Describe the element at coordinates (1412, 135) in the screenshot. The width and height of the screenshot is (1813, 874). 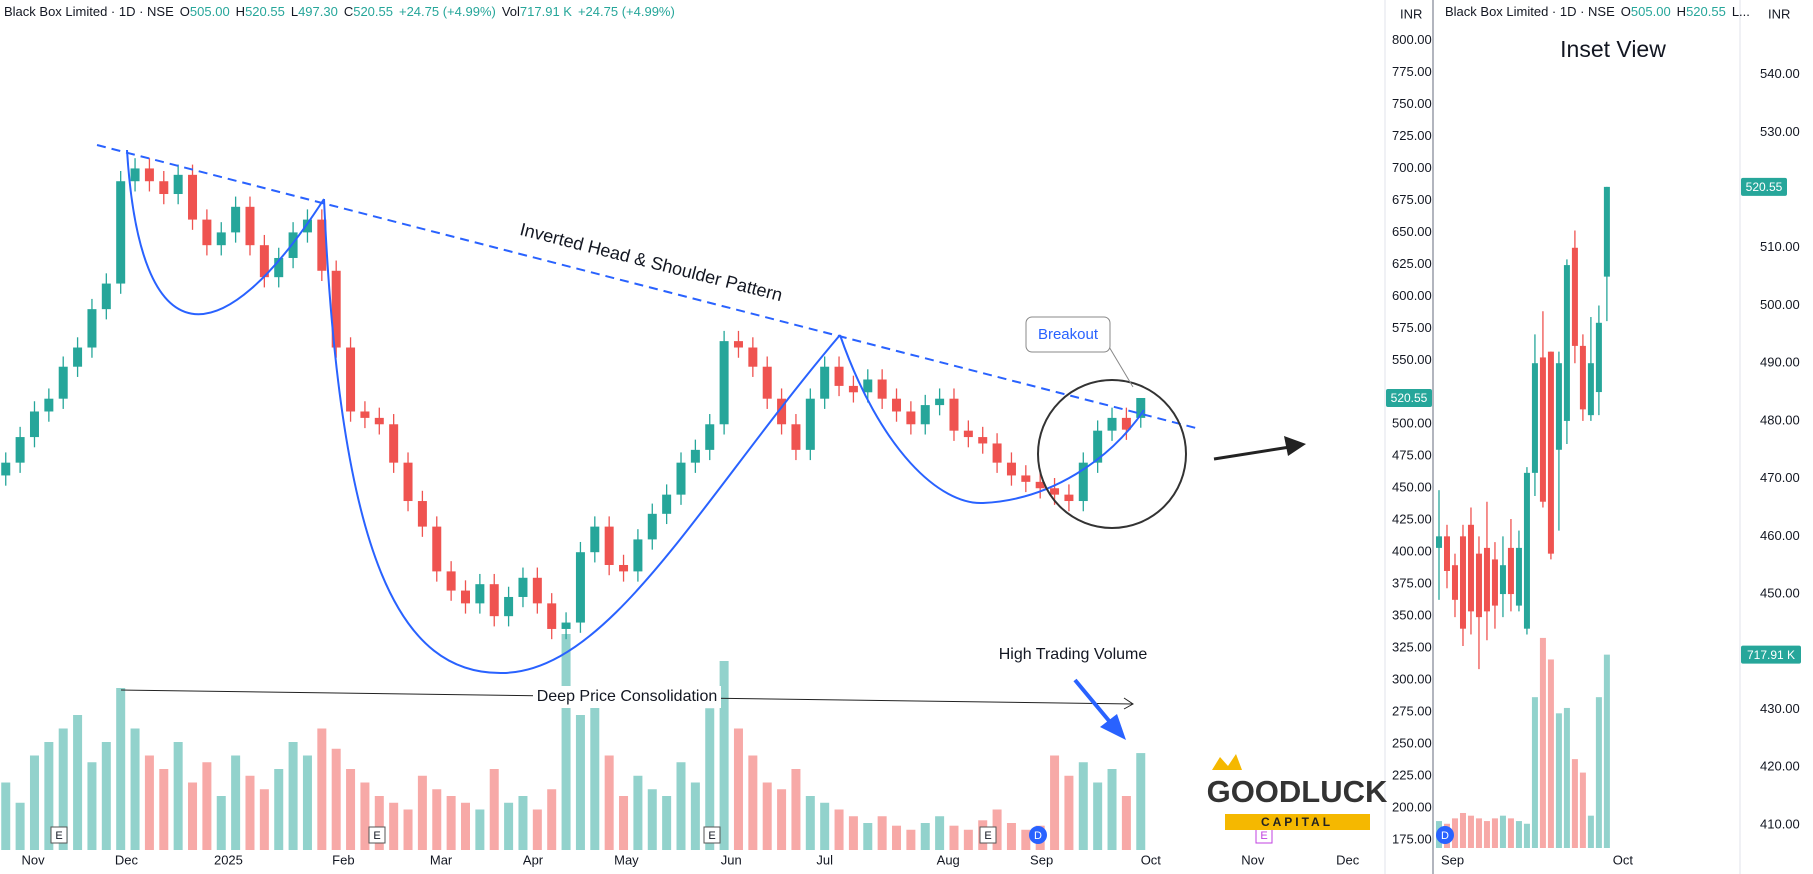
I see `y-tick-label: 725.00` at that location.